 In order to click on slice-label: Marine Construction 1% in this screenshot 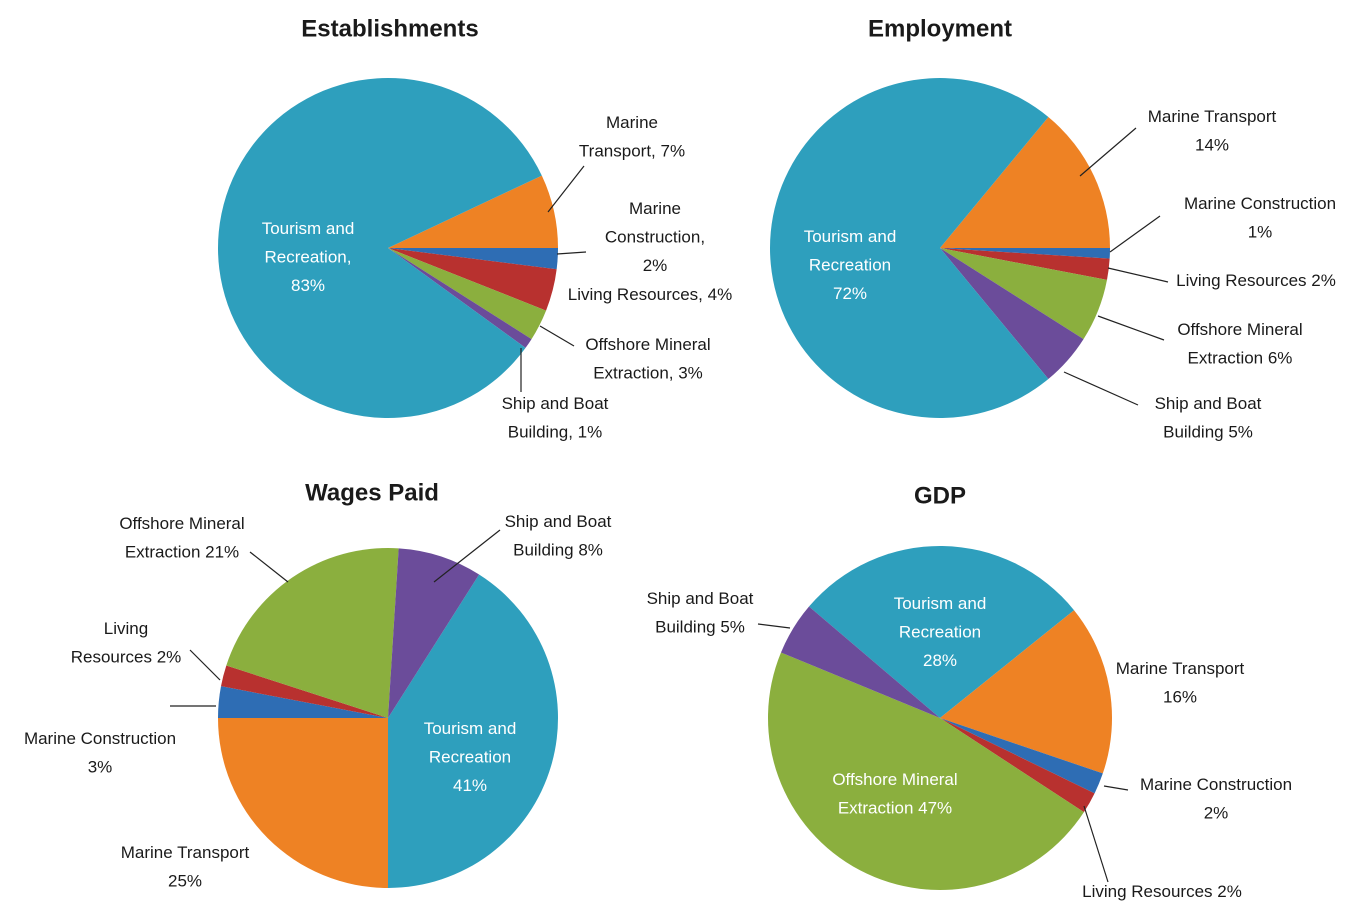, I will do `click(1260, 218)`.